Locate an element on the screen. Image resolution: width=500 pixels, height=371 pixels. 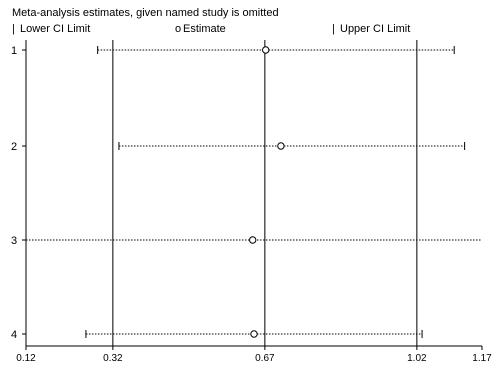
legend-estimate-symbol: o is located at coordinates (178, 29).